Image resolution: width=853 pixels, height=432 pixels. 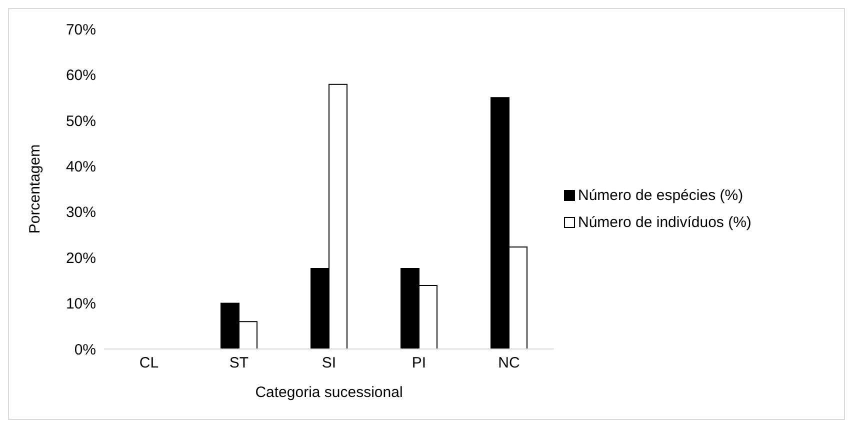 What do you see at coordinates (239, 363) in the screenshot?
I see `x-tick-label: ST` at bounding box center [239, 363].